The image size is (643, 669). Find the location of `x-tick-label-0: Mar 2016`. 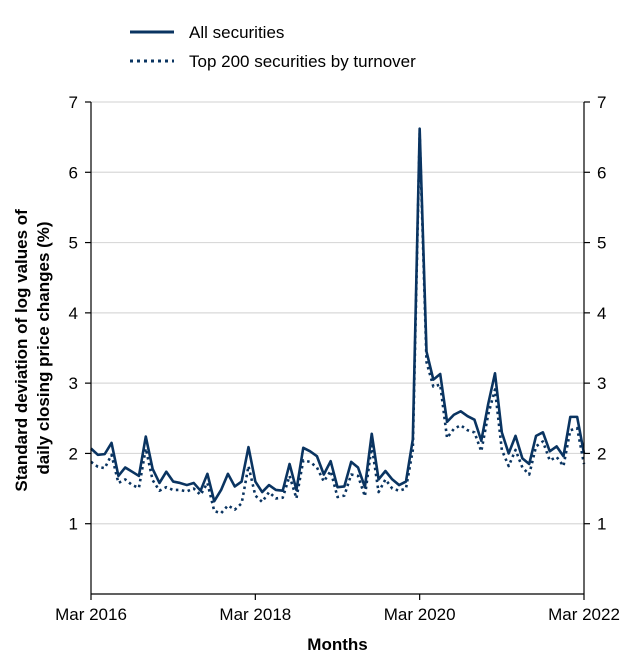

x-tick-label-0: Mar 2016 is located at coordinates (91, 614).